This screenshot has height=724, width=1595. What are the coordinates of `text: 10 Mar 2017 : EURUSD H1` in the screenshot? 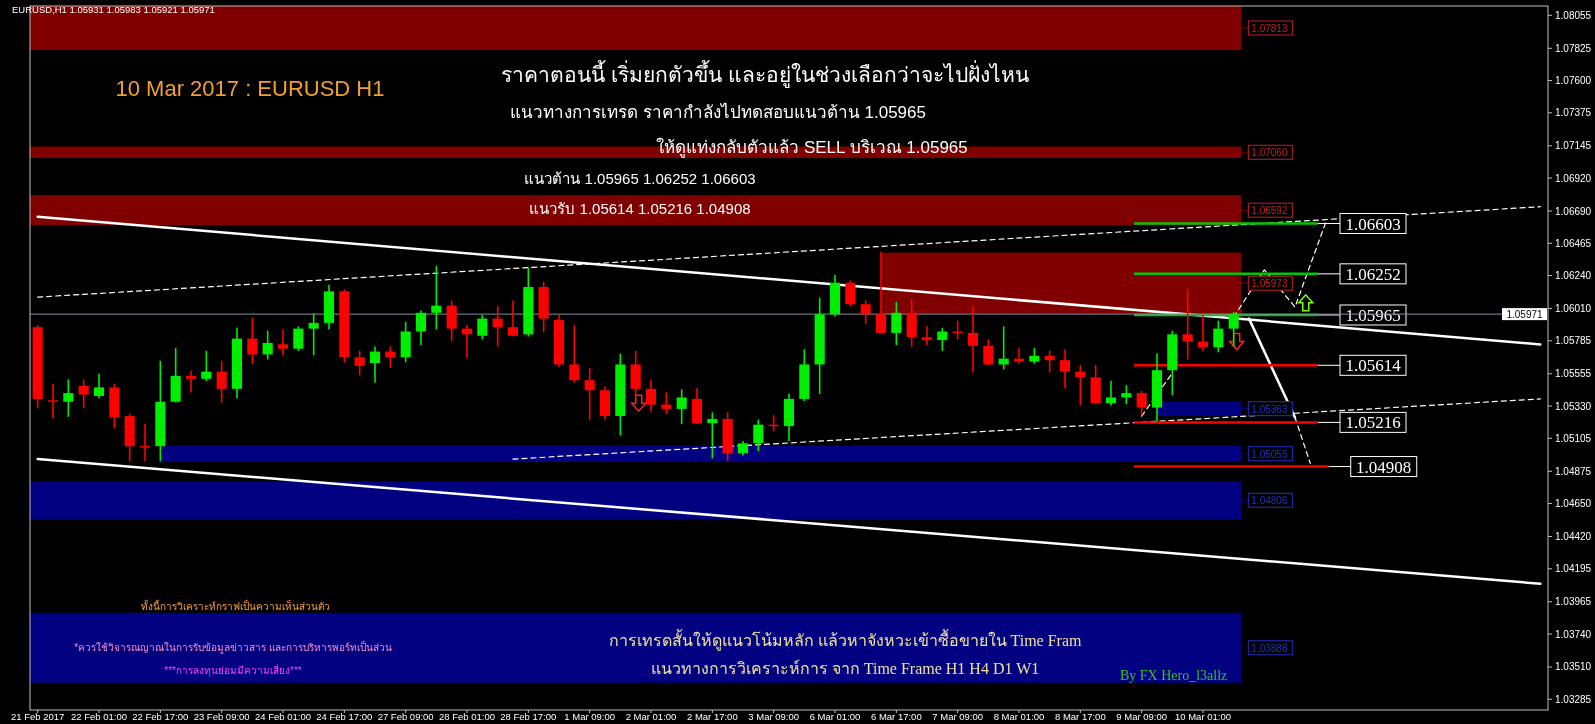 It's located at (250, 88).